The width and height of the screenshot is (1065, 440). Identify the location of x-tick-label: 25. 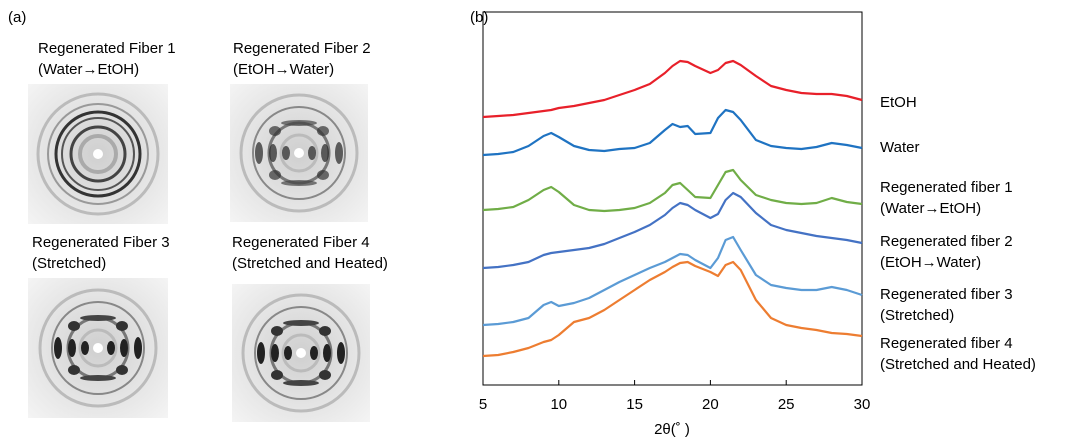
(786, 404).